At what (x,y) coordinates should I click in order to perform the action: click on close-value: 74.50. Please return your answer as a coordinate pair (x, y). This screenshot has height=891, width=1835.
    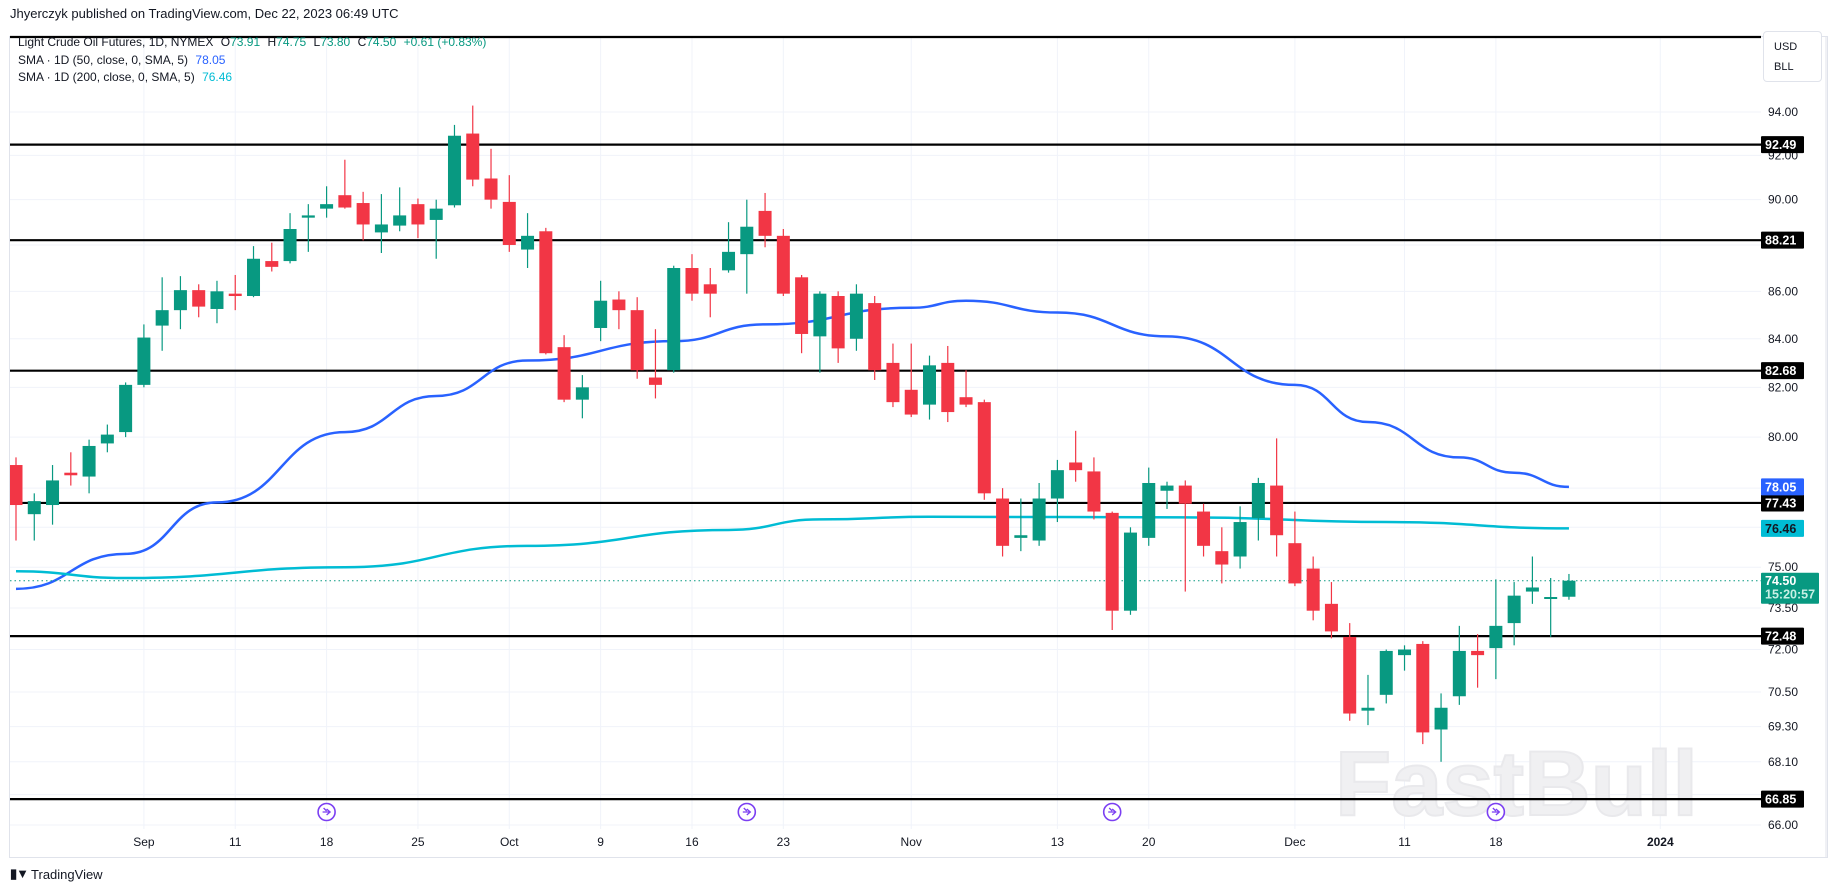
    Looking at the image, I should click on (381, 42).